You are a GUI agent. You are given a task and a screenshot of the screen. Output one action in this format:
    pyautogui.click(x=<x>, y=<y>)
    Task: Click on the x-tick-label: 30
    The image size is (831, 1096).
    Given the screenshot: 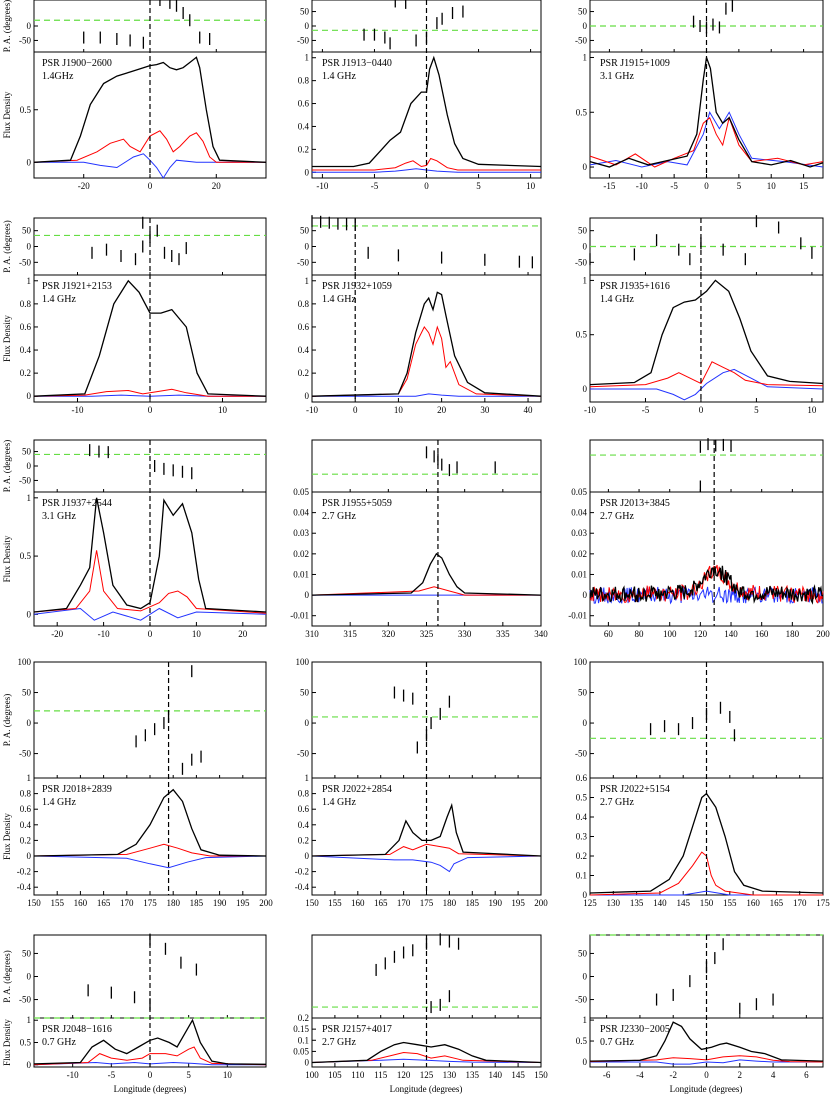 What is the action you would take?
    pyautogui.click(x=485, y=410)
    